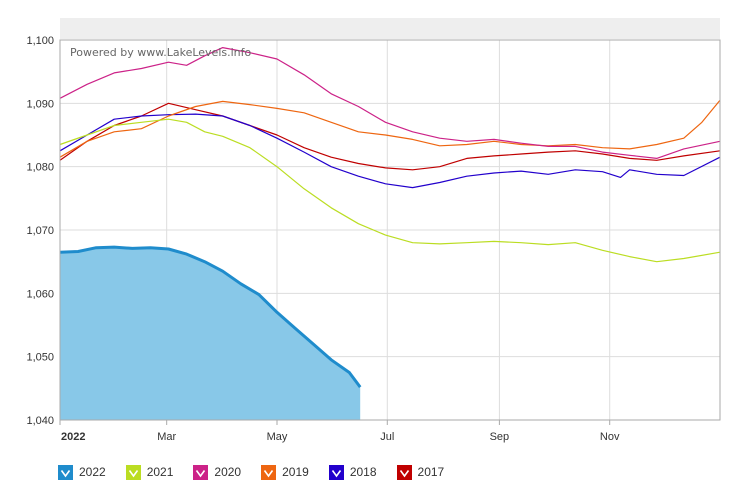 The image size is (740, 500). What do you see at coordinates (40, 421) in the screenshot?
I see `y-tick-label: 1,040` at bounding box center [40, 421].